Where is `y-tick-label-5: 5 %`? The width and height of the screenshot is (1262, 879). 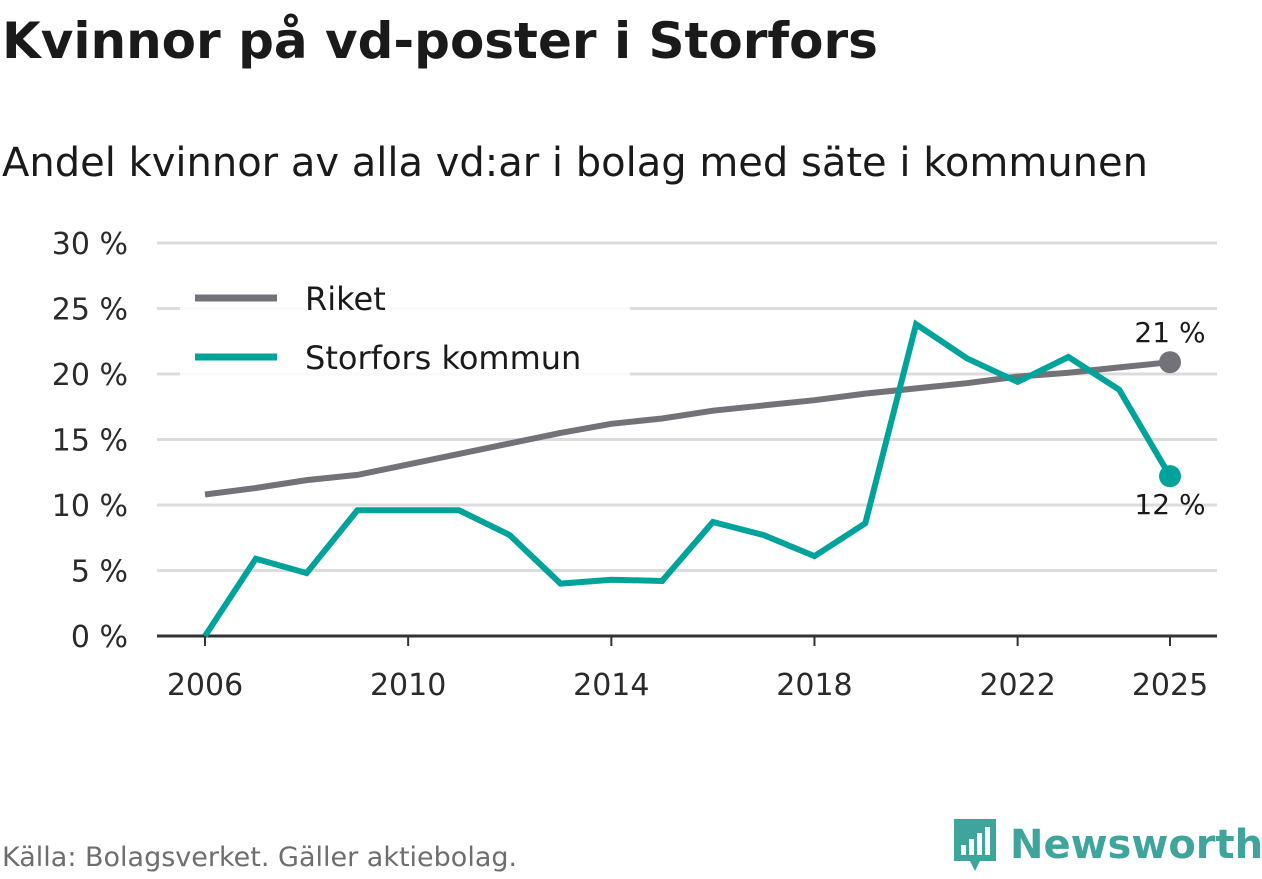
y-tick-label-5: 5 % is located at coordinates (99, 572).